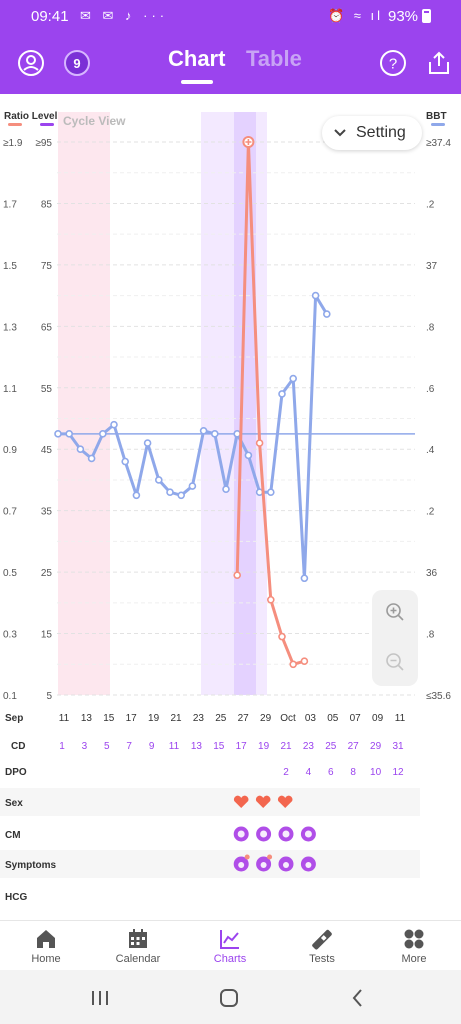 The image size is (461, 1024). I want to click on nav-tests: Tests, so click(322, 946).